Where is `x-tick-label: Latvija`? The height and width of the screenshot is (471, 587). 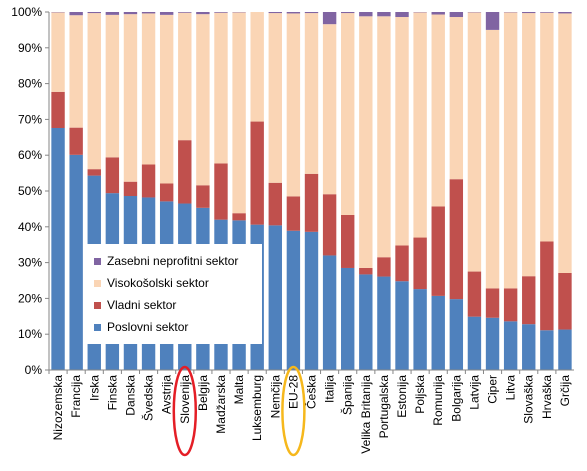
x-tick-label: Latvija is located at coordinates (474, 392).